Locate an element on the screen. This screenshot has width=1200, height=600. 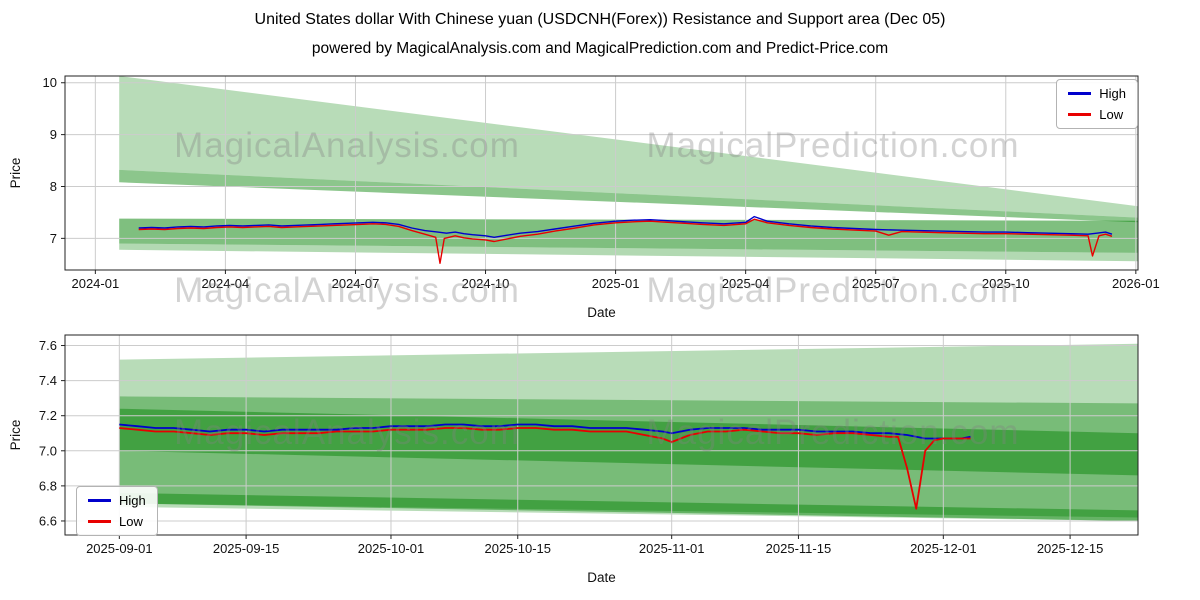
top-chart-legend: High Low is located at coordinates (1097, 104).